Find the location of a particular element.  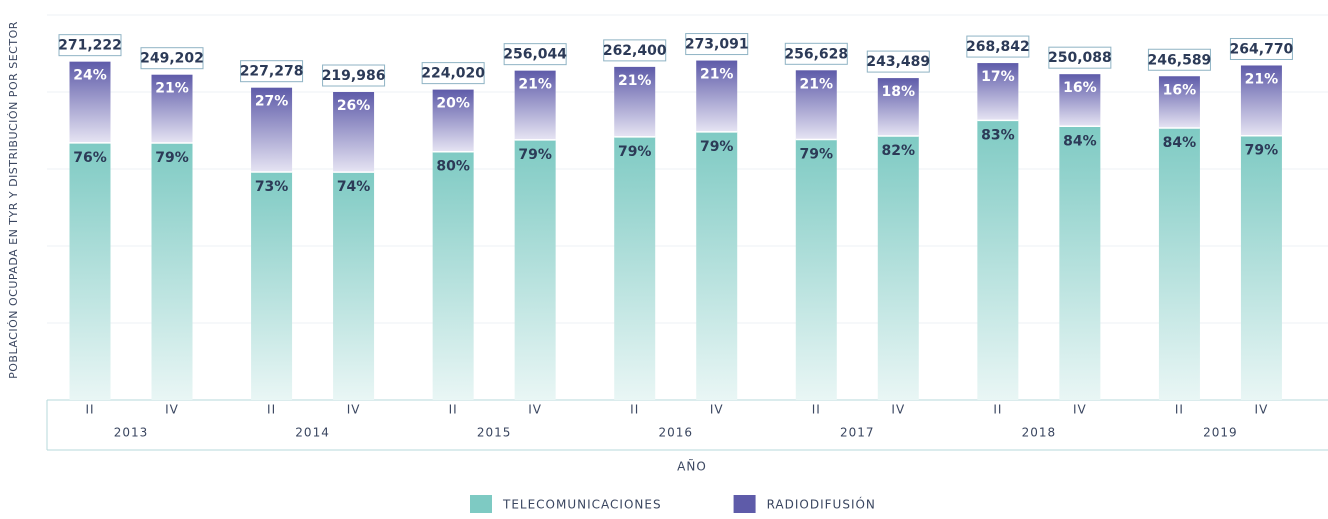

total-label: 249,202 is located at coordinates (172, 59).